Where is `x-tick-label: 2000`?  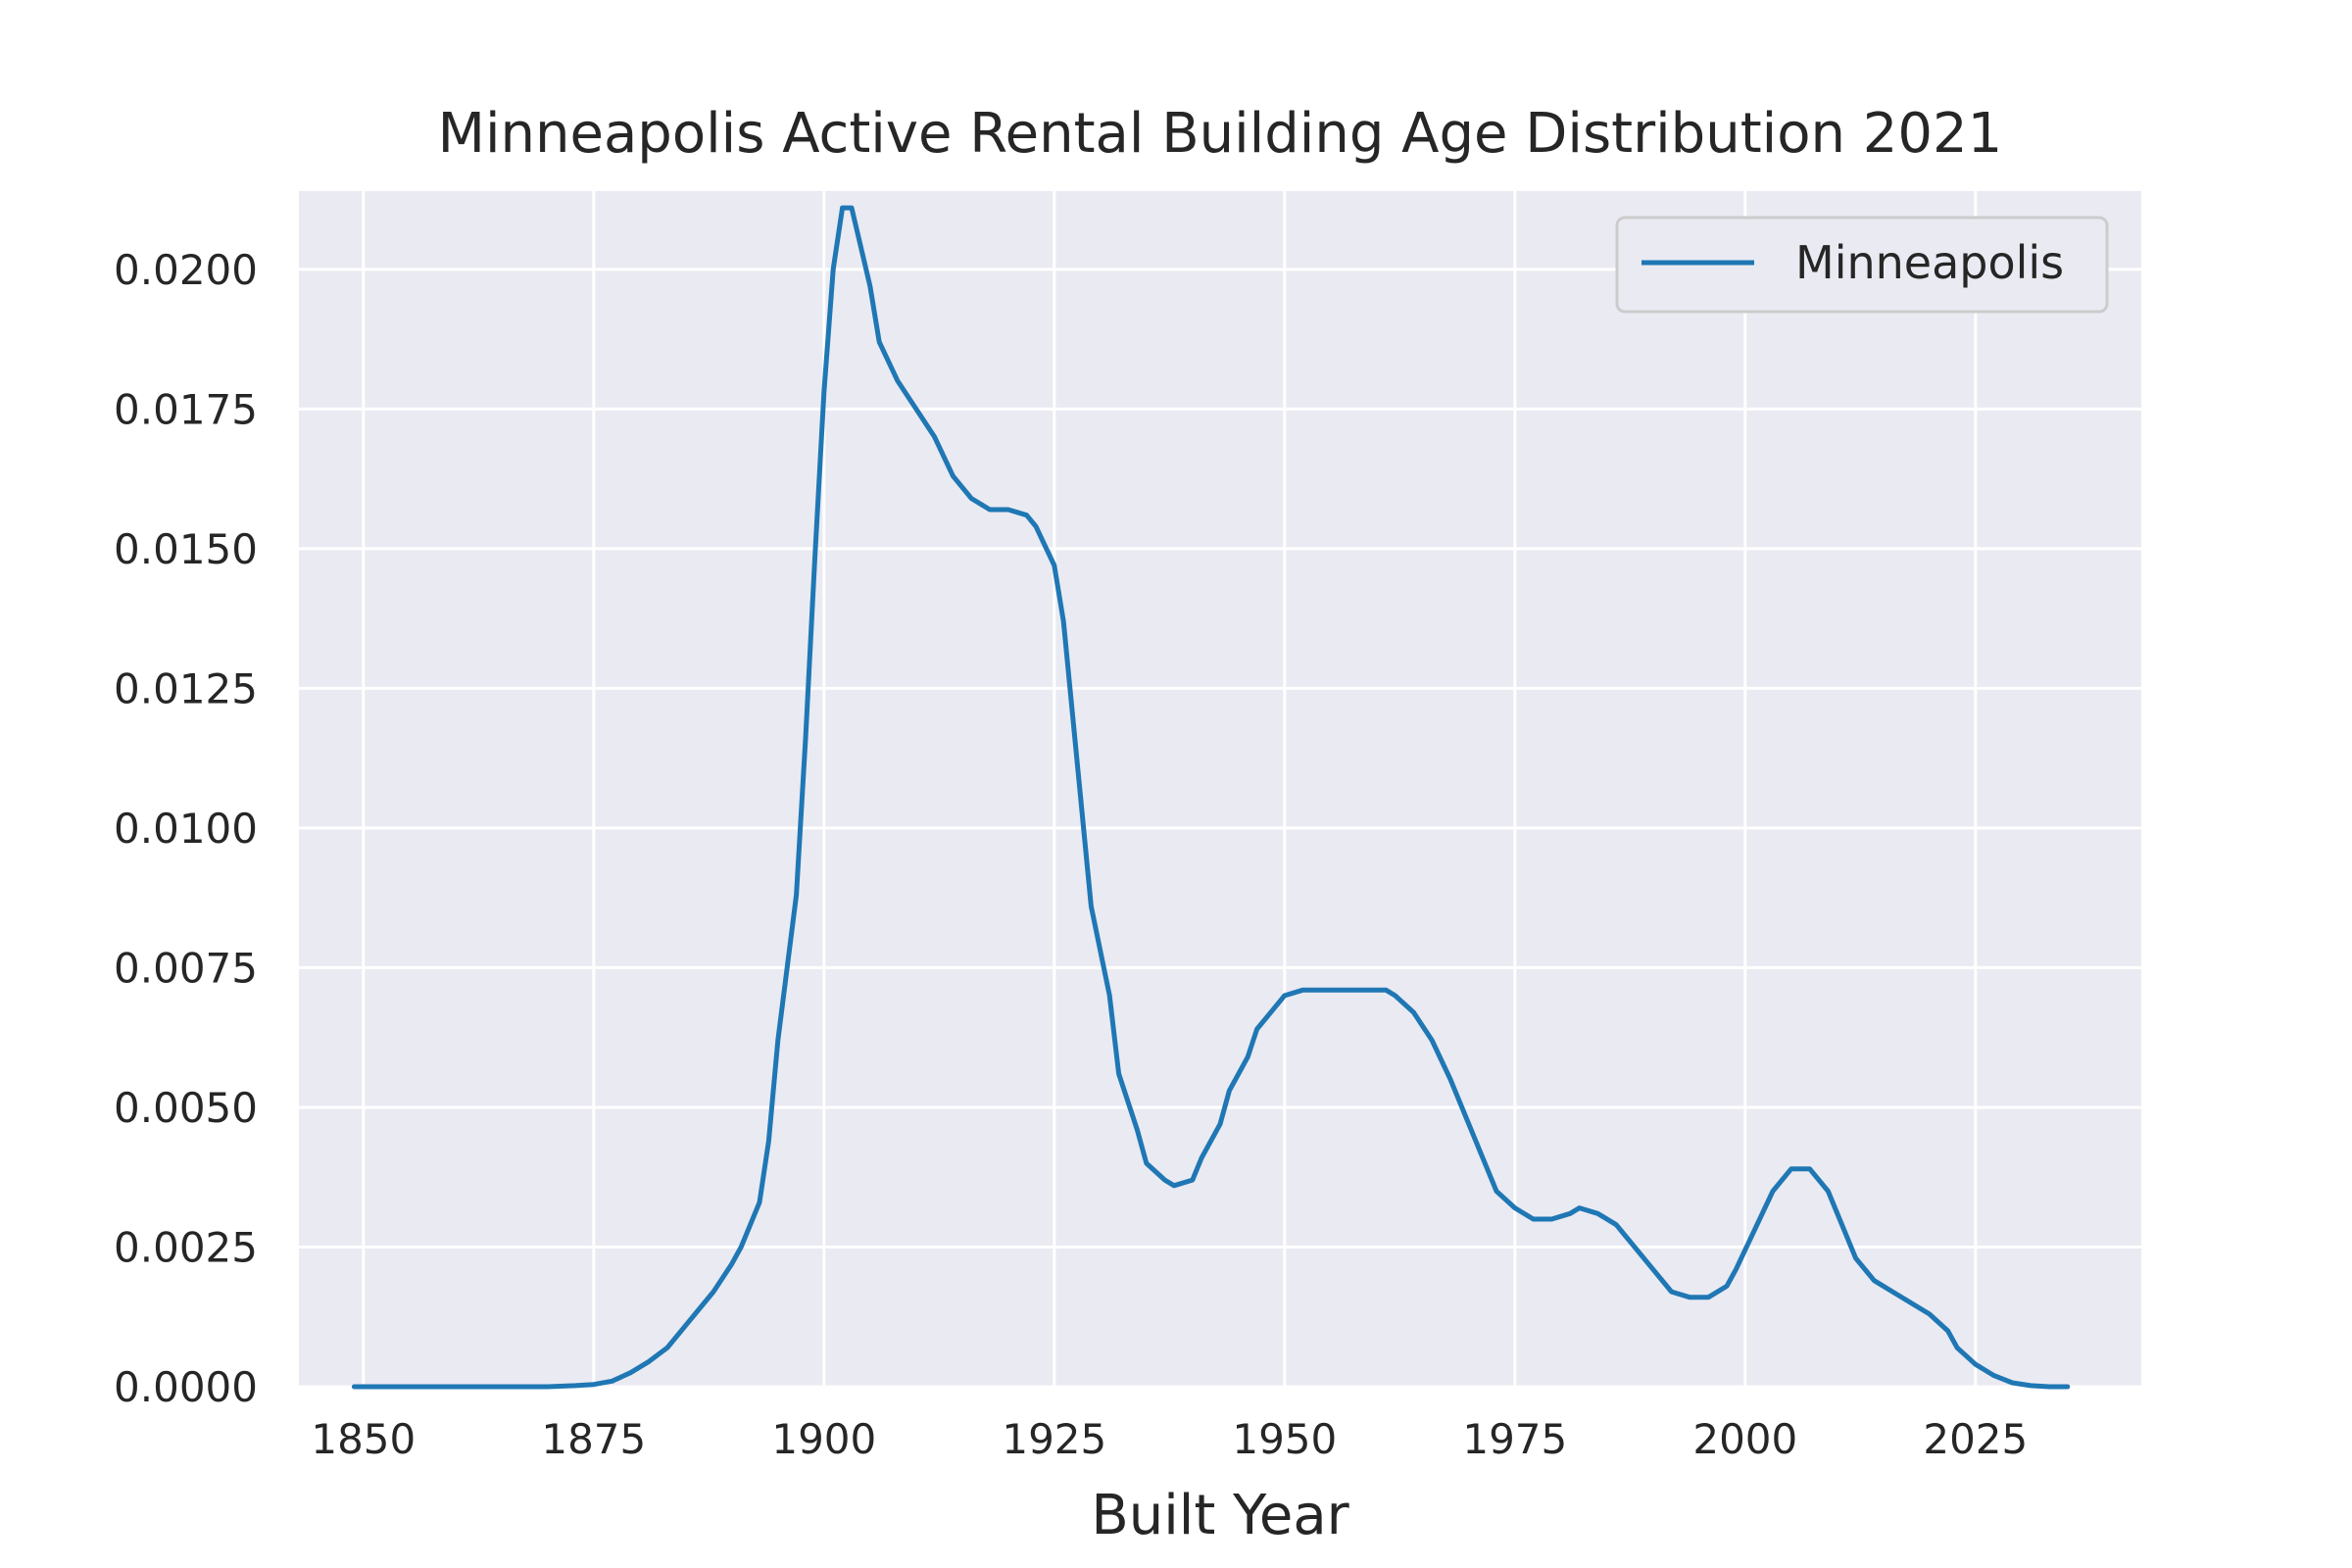
x-tick-label: 2000 is located at coordinates (1744, 1439).